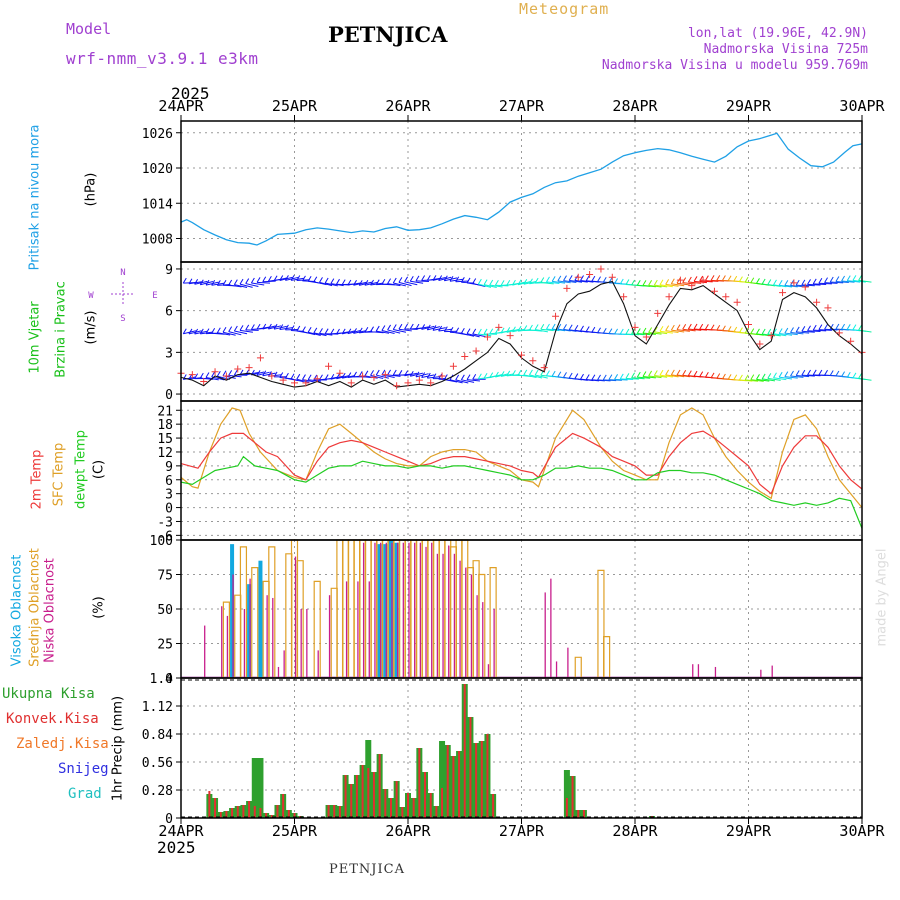 The height and width of the screenshot is (900, 900). What do you see at coordinates (522, 106) in the screenshot?
I see `date-label-top: 27APR` at bounding box center [522, 106].